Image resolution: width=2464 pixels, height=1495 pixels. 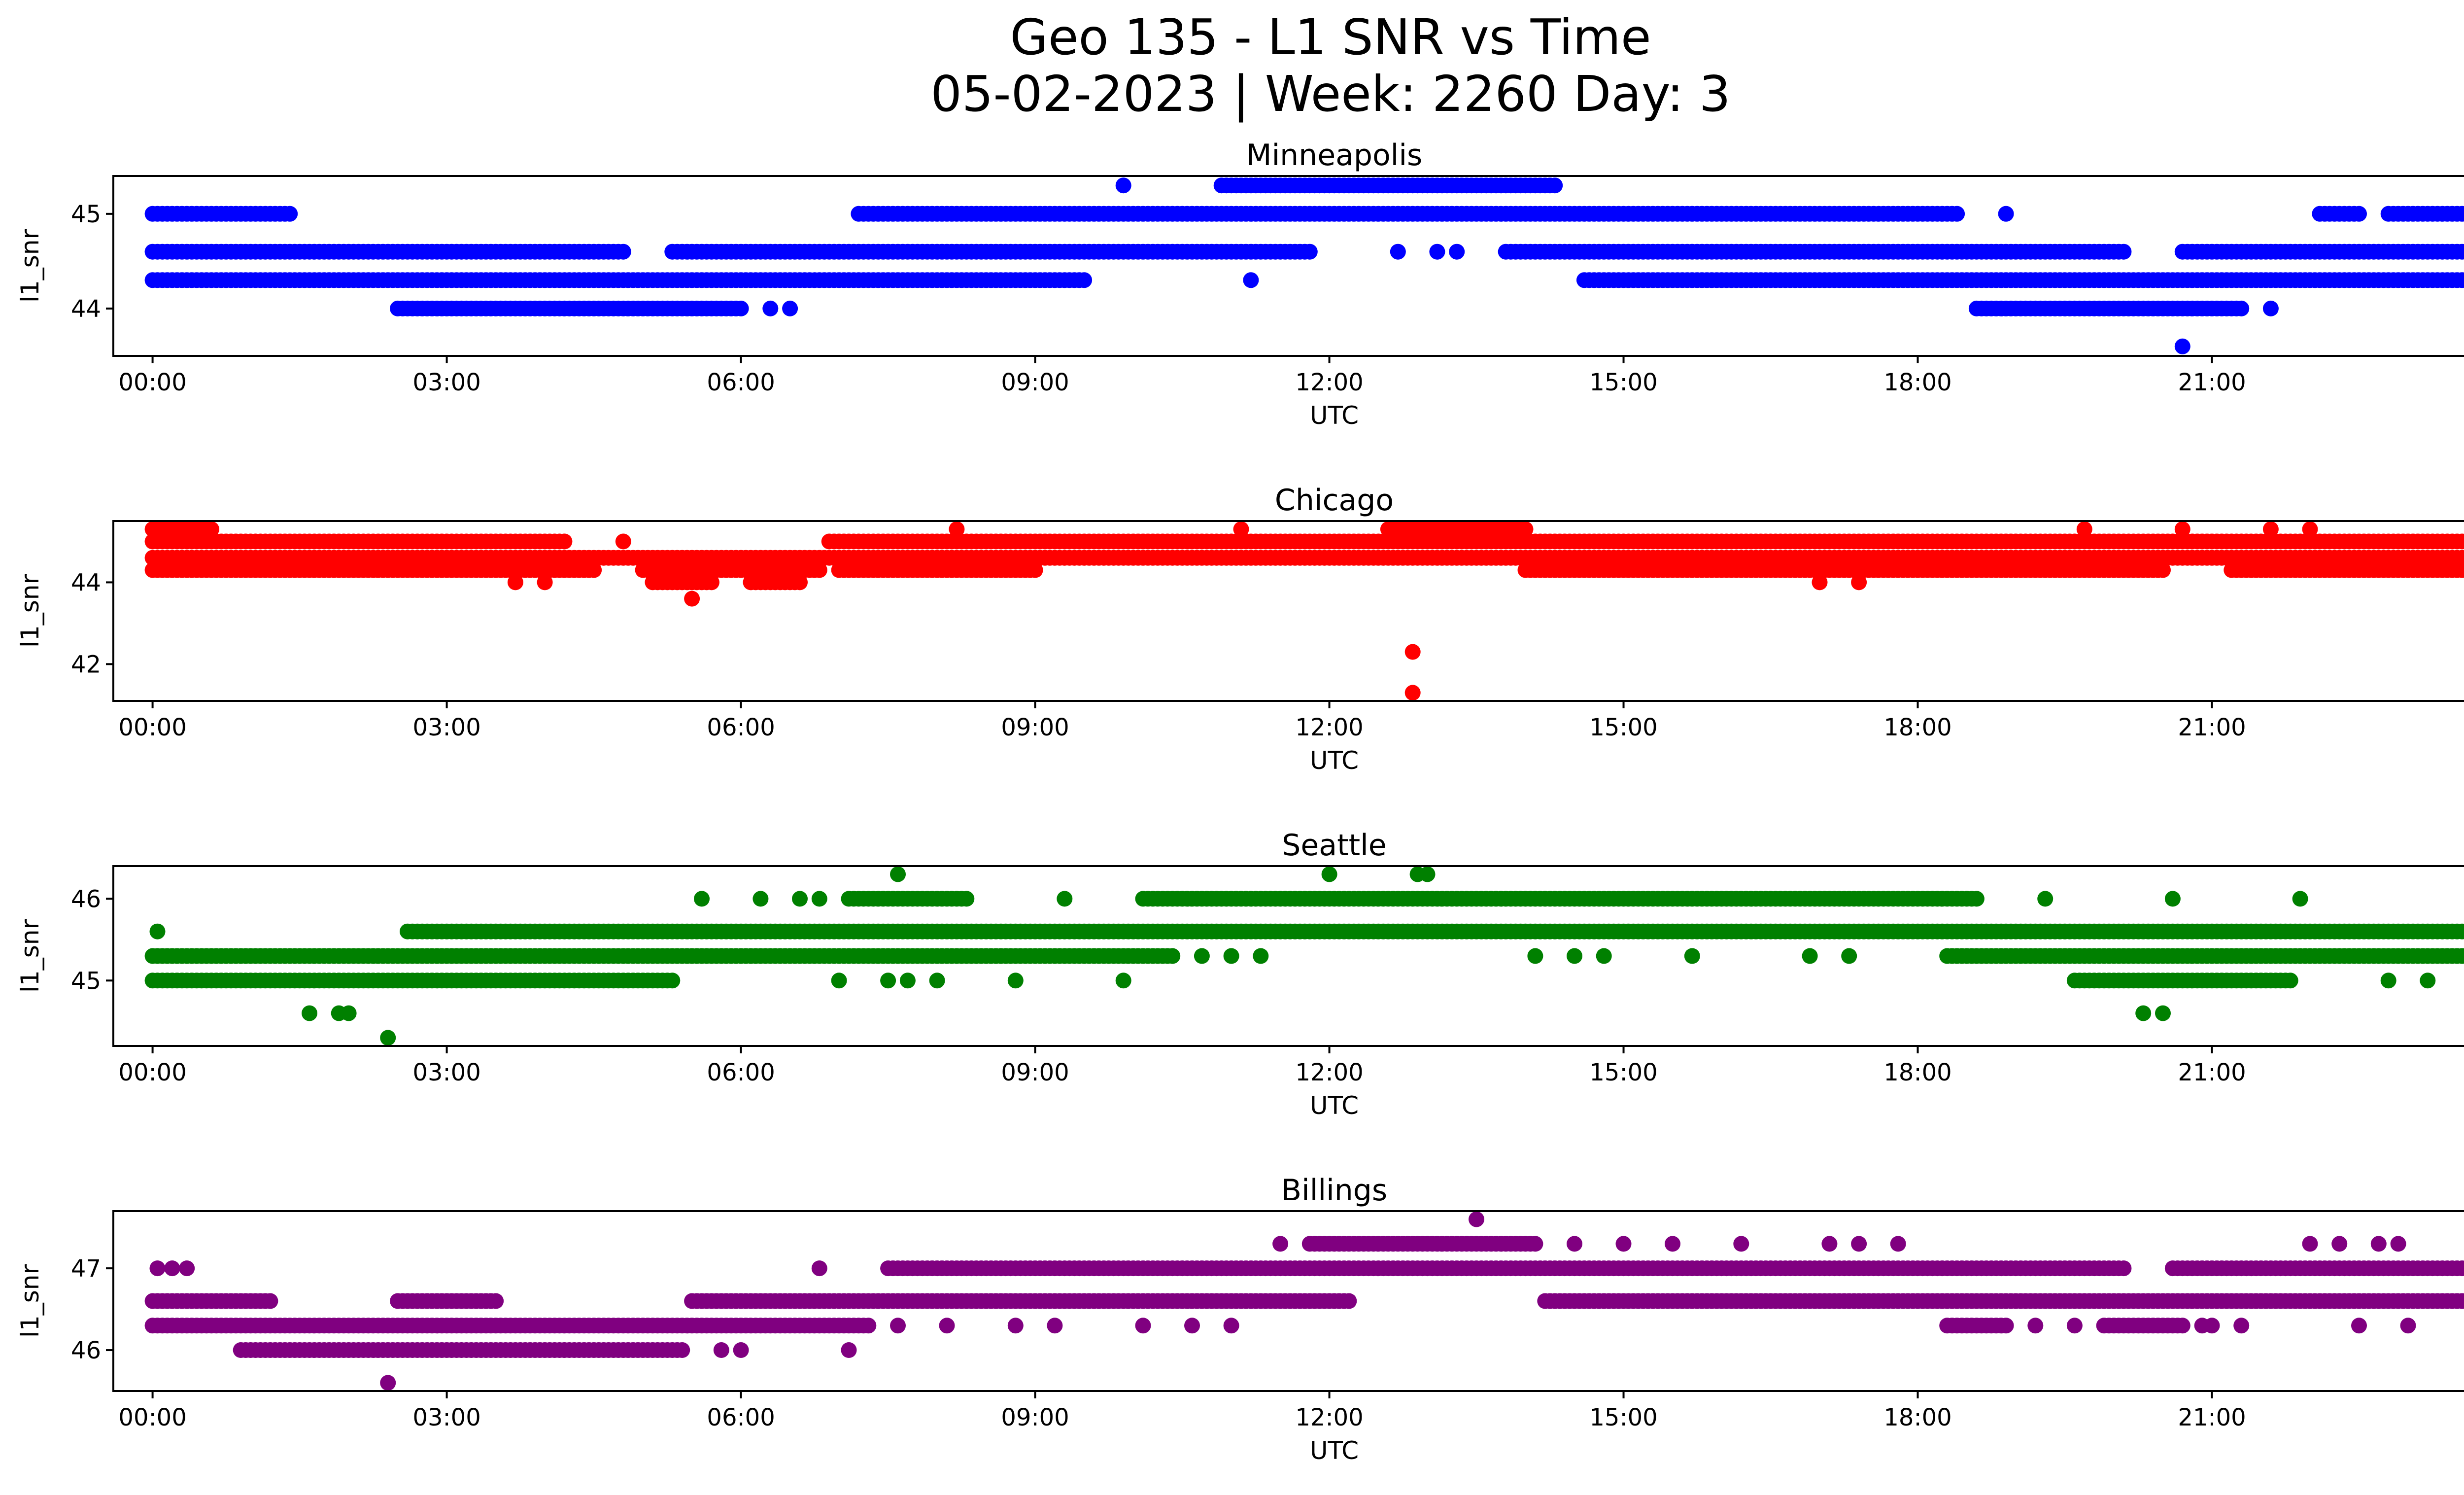 I want to click on panel-seattle-markers, so click(x=1304, y=956).